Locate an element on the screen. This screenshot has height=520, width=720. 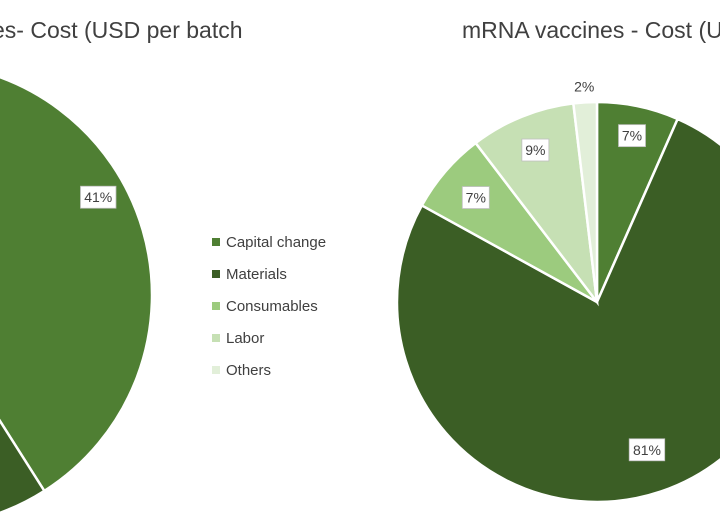
legend-item-capital-change: Capital change is located at coordinates (282, 242).